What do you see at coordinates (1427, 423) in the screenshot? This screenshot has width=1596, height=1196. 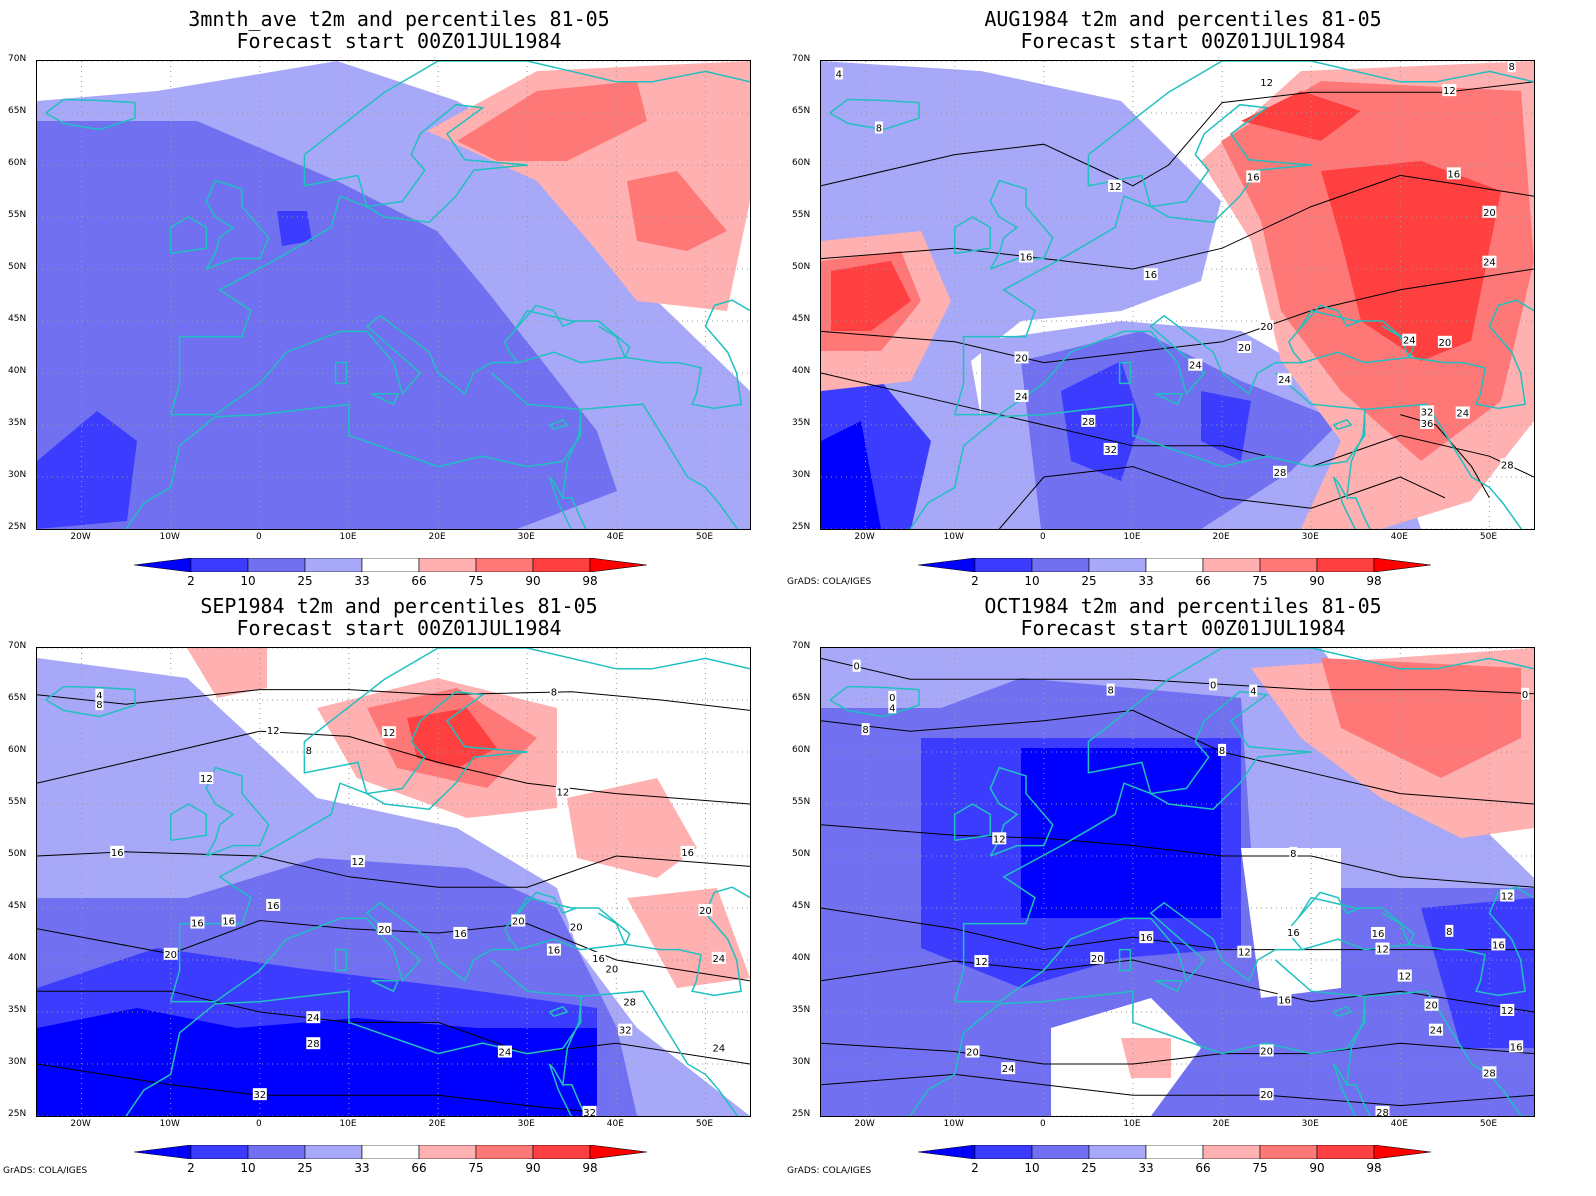 I see `contour-label: 36` at bounding box center [1427, 423].